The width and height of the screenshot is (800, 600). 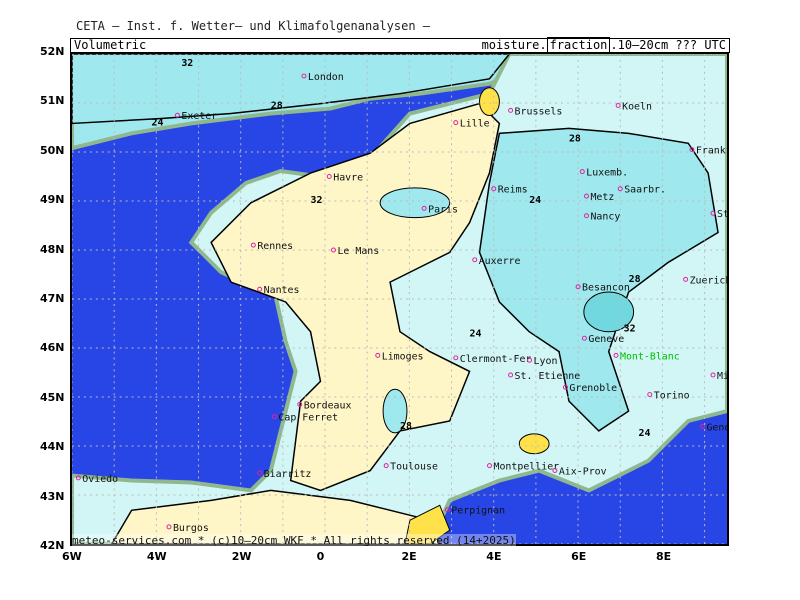 What do you see at coordinates (633, 106) in the screenshot?
I see `city-marker: Koeln` at bounding box center [633, 106].